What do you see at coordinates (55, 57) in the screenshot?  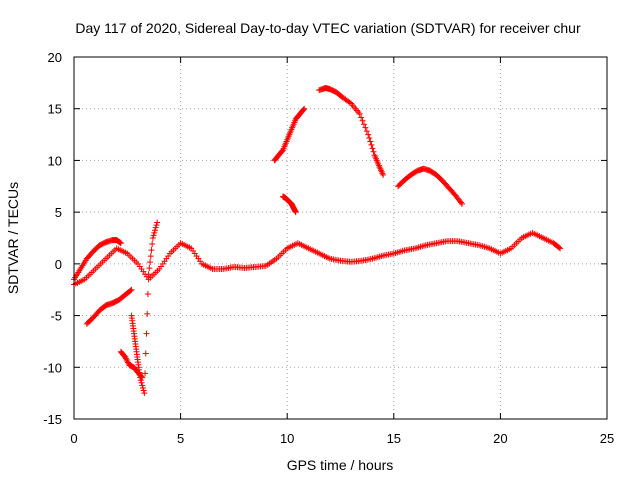 I see `y-tick-label: 20` at bounding box center [55, 57].